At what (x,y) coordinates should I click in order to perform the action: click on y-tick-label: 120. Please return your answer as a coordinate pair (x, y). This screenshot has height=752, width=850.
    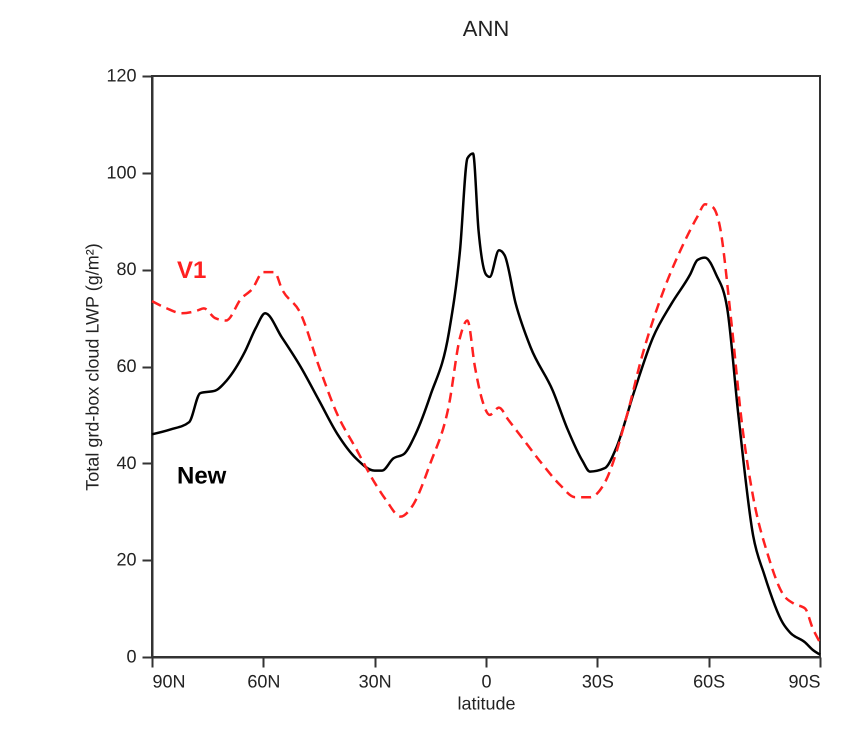
    Looking at the image, I should click on (121, 76).